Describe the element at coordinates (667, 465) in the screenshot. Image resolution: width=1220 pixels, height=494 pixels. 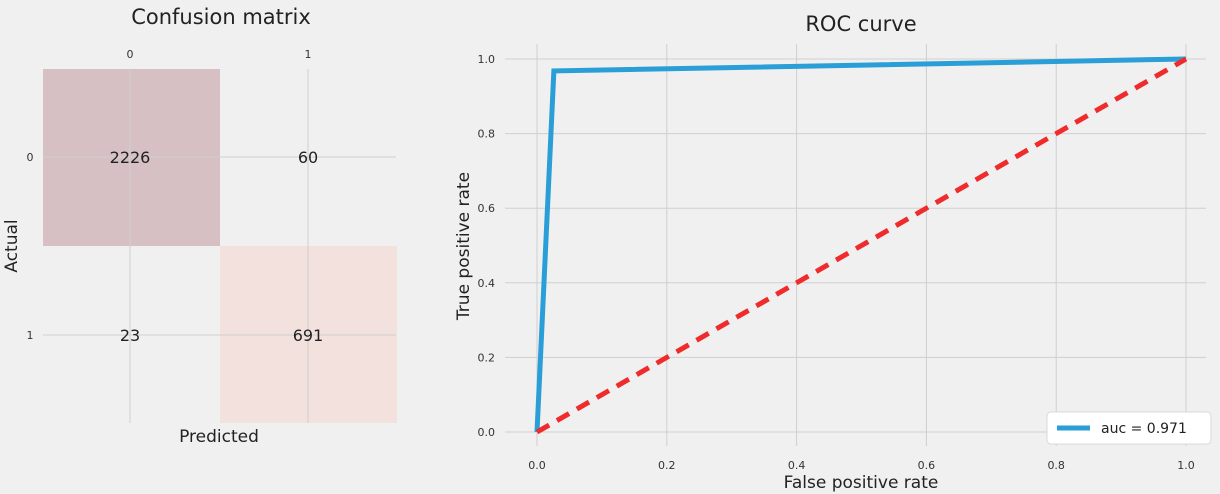
I see `roc-x-tick-1: 0.2` at that location.